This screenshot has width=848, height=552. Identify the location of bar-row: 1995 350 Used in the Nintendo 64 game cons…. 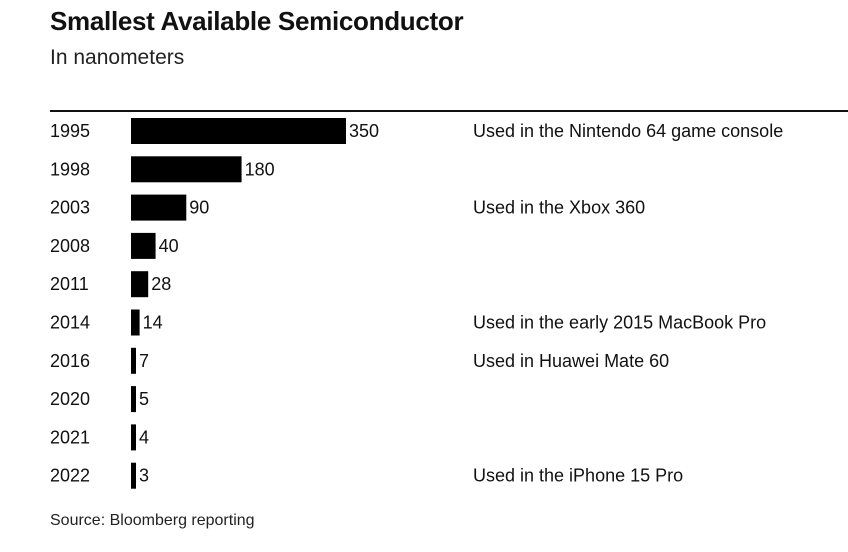
(416, 131).